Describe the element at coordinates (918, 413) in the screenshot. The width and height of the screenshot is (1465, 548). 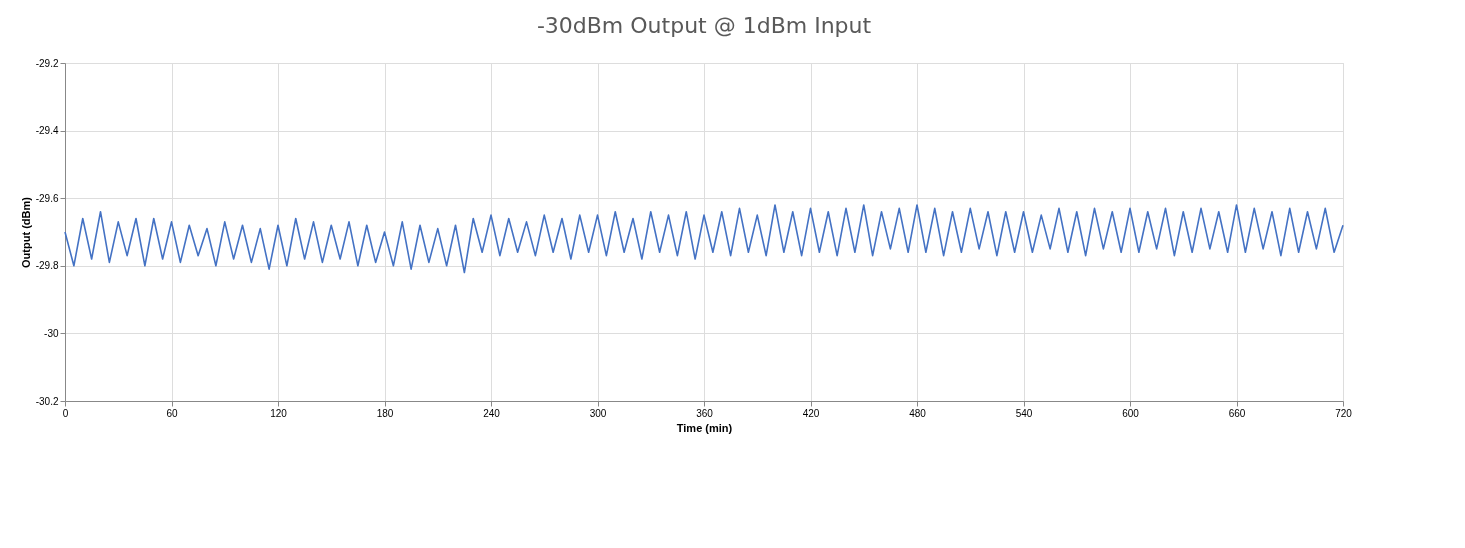
I see `x-tick-label: 480` at that location.